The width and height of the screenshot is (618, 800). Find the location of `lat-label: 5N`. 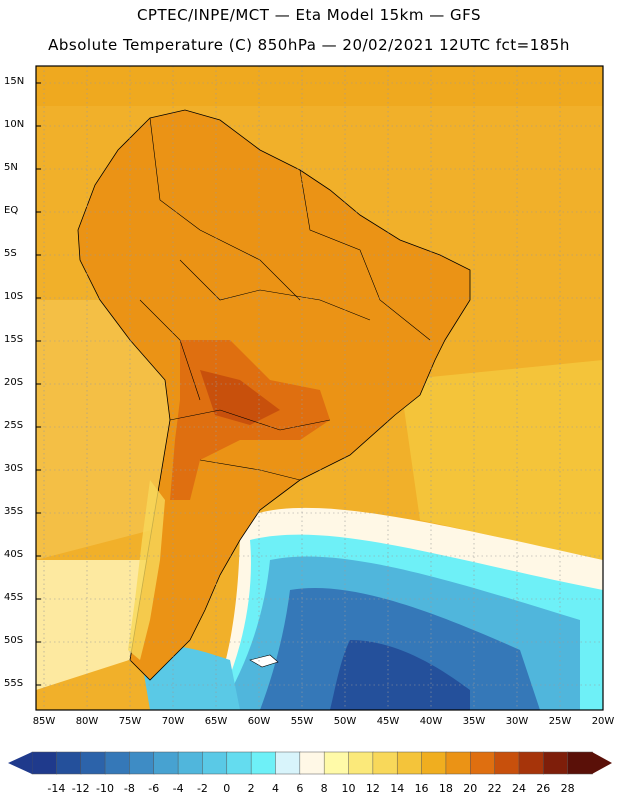

lat-label: 5N is located at coordinates (11, 167).